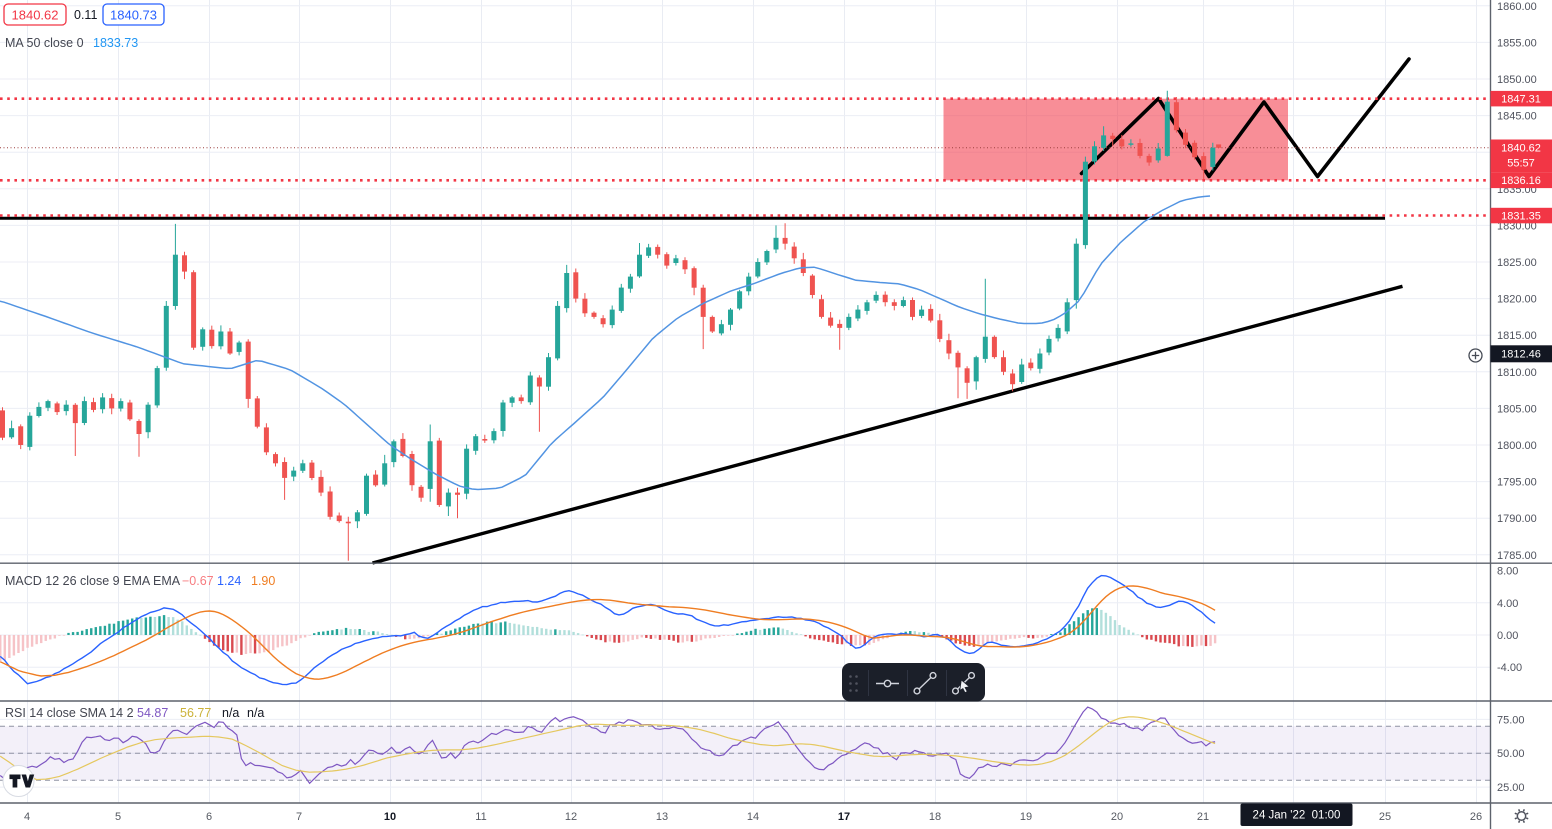 This screenshot has width=1552, height=829. I want to click on svg-text: 6, so click(209, 817).